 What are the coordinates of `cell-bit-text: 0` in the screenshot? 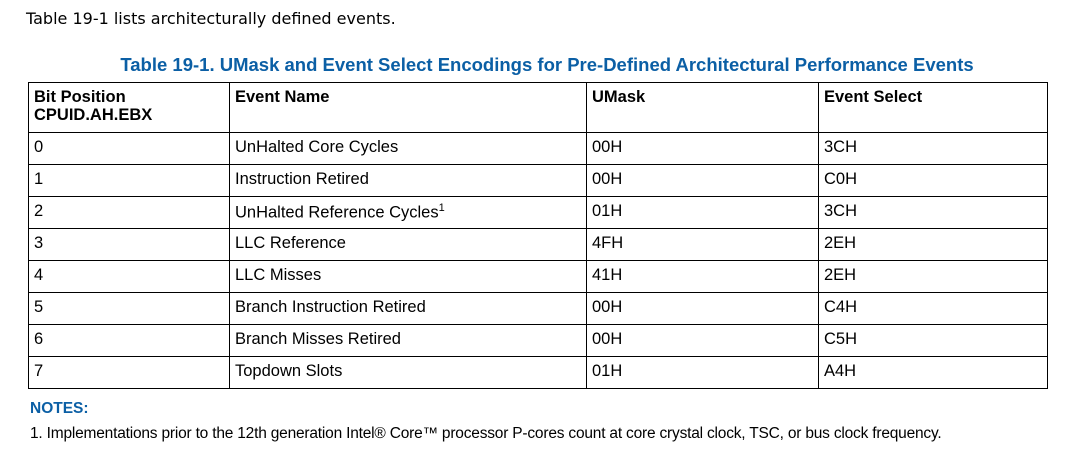 It's located at (39, 147).